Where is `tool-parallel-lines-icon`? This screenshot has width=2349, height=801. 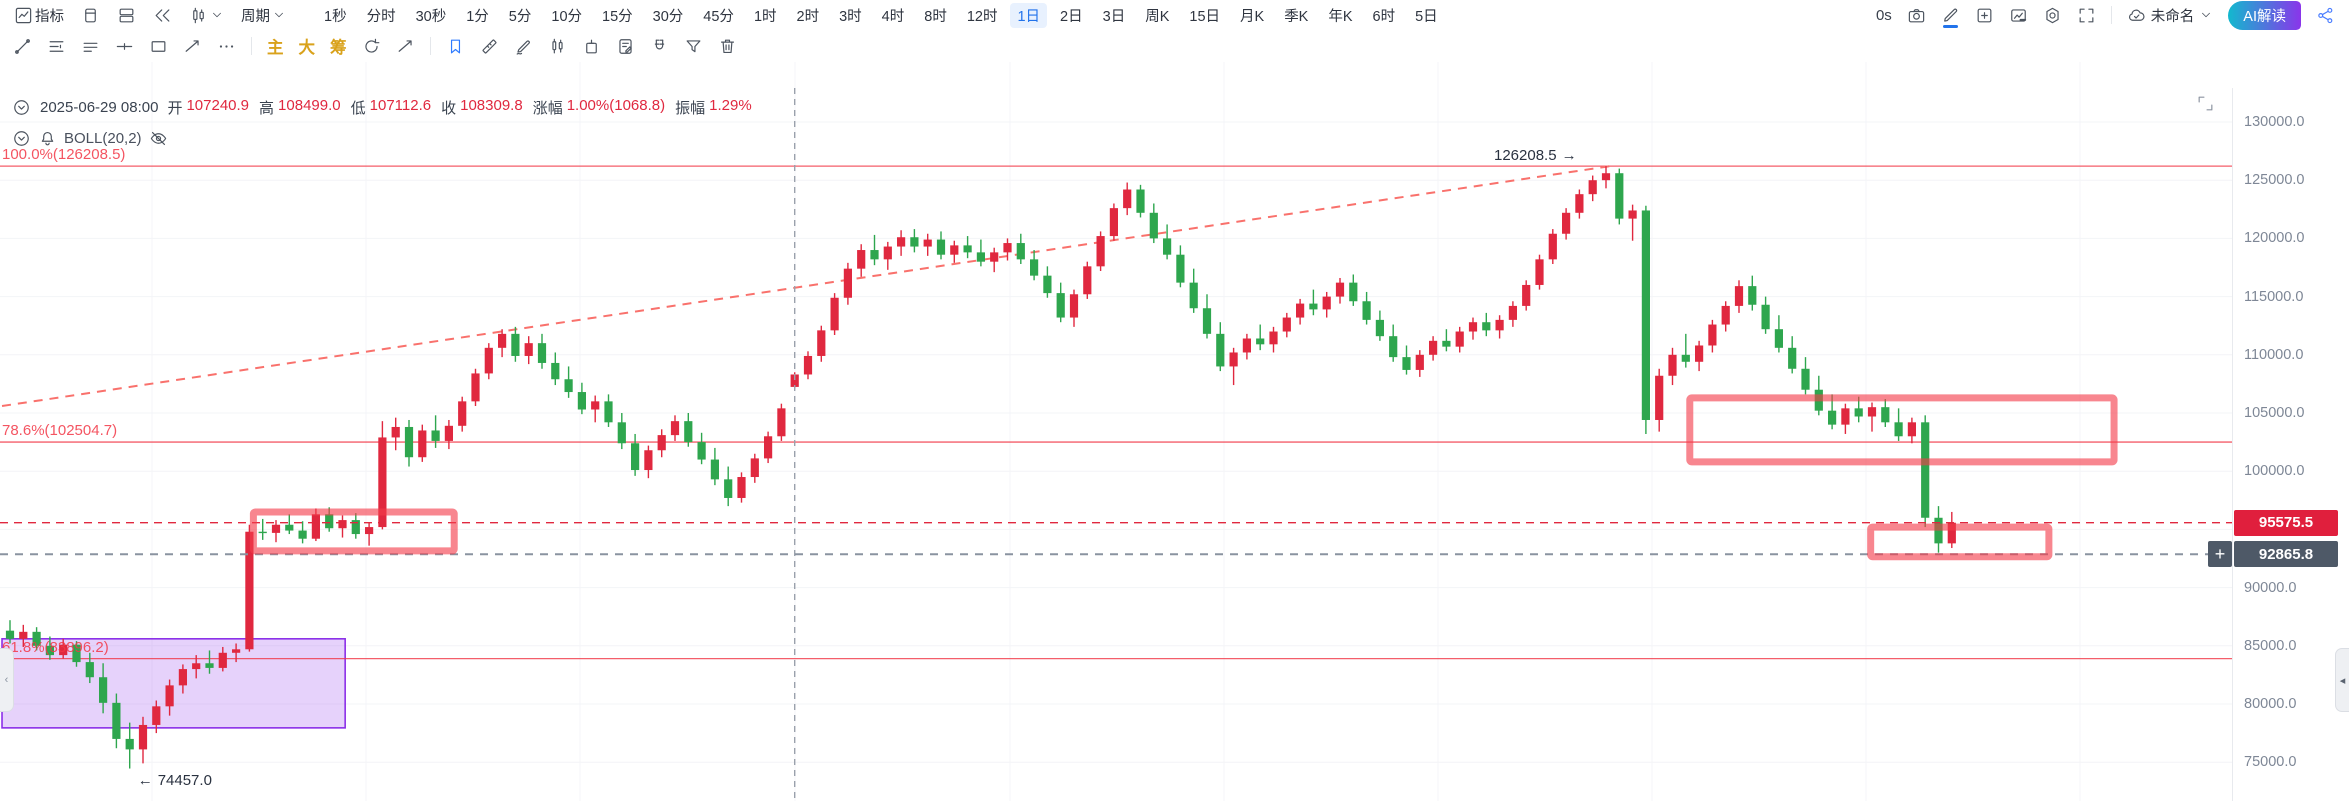 tool-parallel-lines-icon is located at coordinates (90, 46).